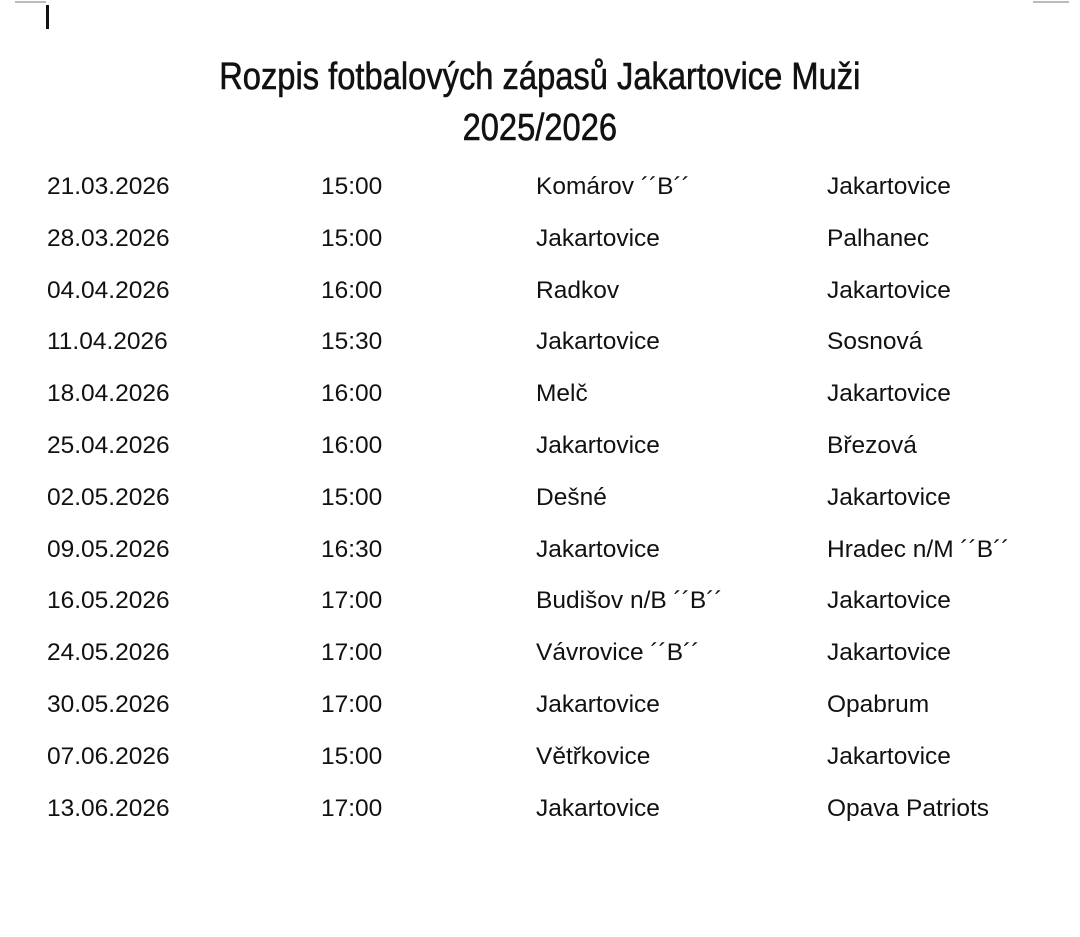 This screenshot has width=1080, height=937. Describe the element at coordinates (108, 394) in the screenshot. I see `match-date: 18.04.2026` at that location.